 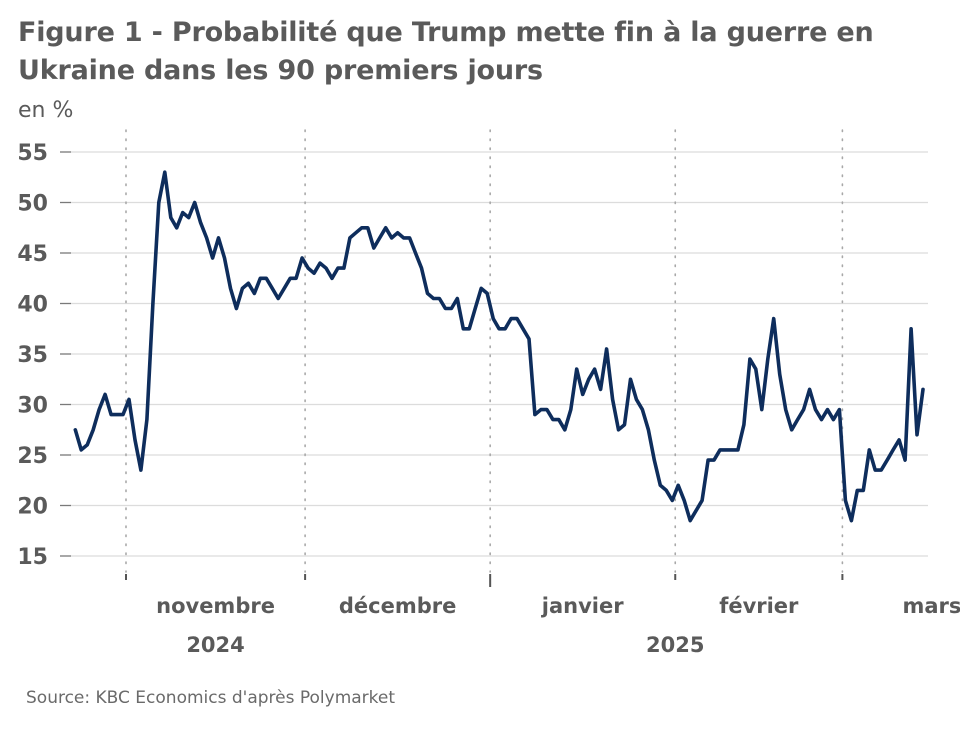 I want to click on x-tick-label: décembre, so click(x=397, y=606).